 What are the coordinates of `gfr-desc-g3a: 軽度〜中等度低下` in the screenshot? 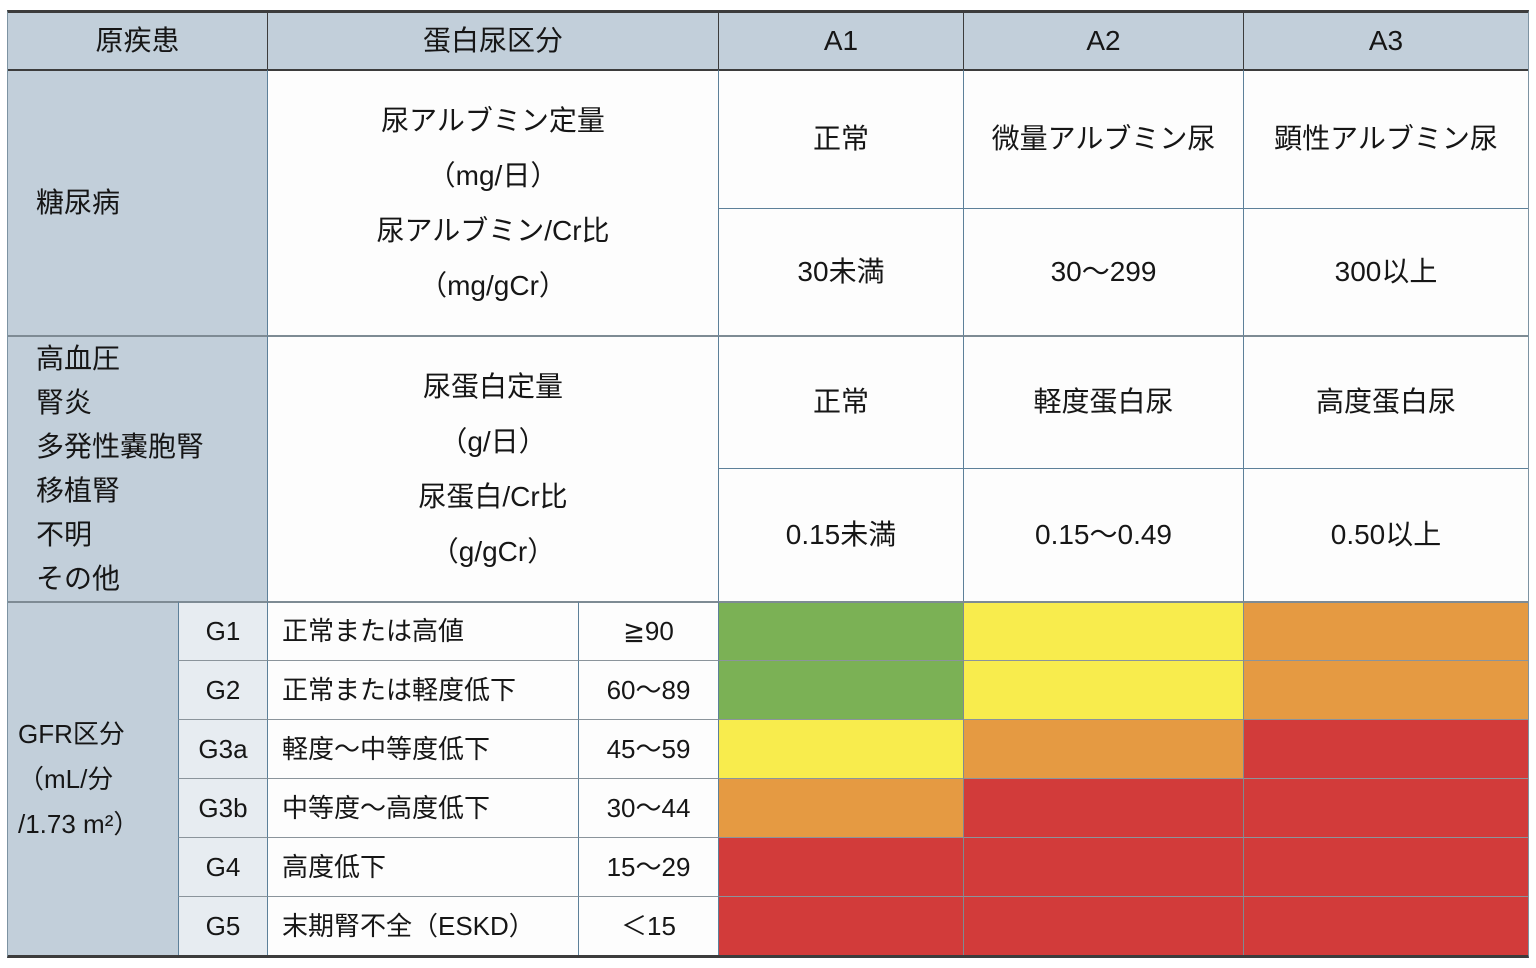 It's located at (422, 748).